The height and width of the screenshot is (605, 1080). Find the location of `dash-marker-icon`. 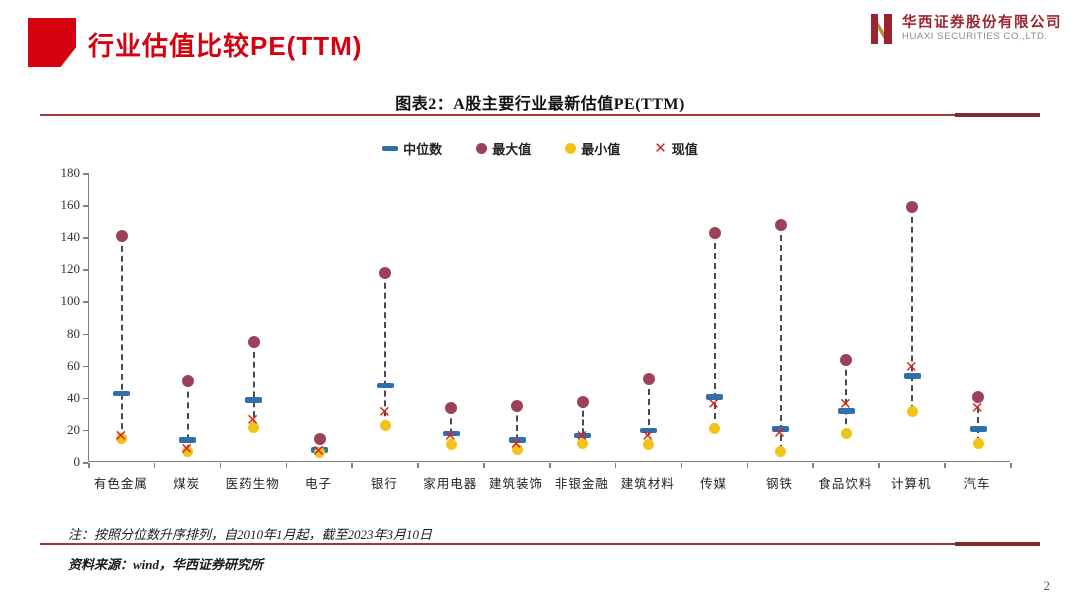

dash-marker-icon is located at coordinates (390, 148).